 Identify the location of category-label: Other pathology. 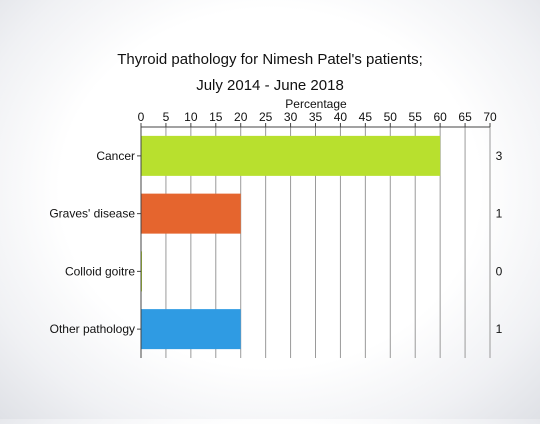
(92, 329).